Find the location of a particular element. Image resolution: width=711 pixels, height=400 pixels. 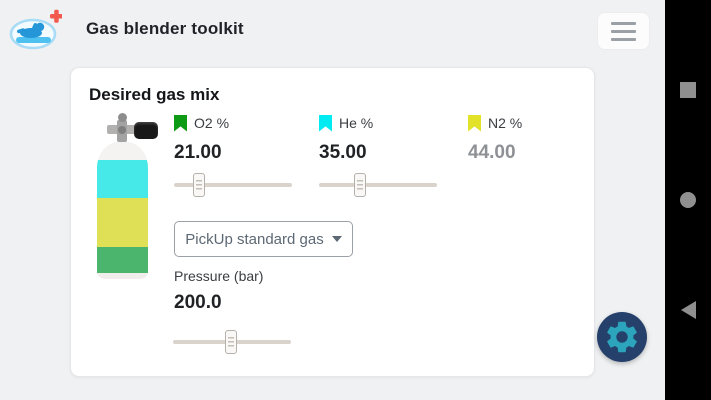

nitrogen-swatch-icon is located at coordinates (474, 123).